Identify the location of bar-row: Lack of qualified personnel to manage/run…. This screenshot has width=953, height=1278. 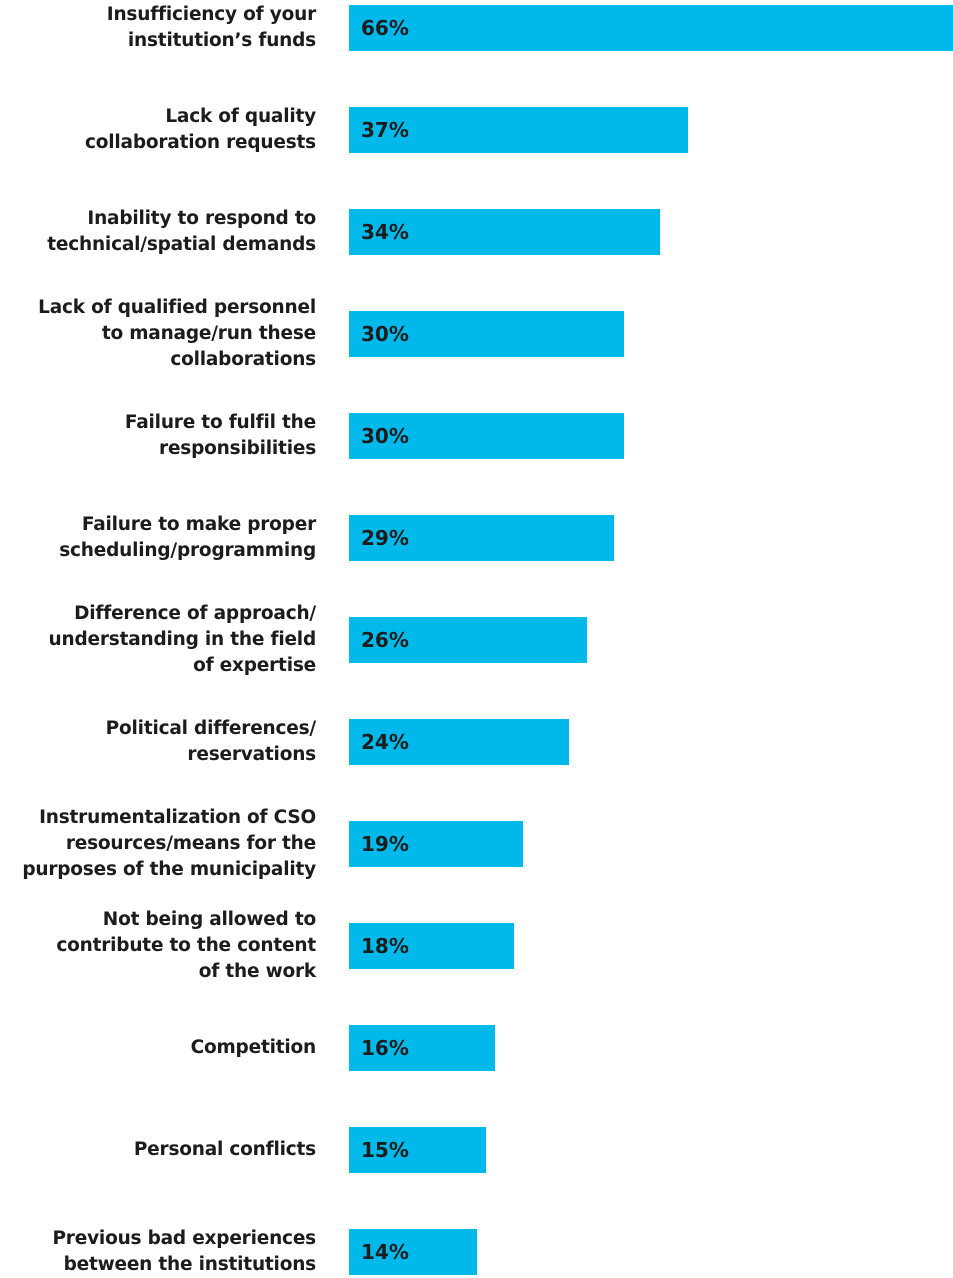
(476, 333).